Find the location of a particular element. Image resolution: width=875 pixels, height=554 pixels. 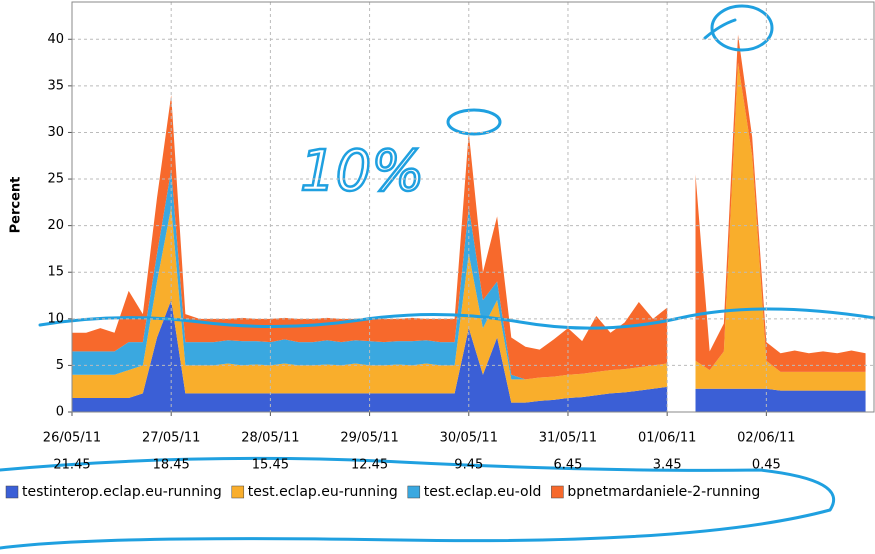

x-tick-label: 30/05/11 is located at coordinates (469, 438).